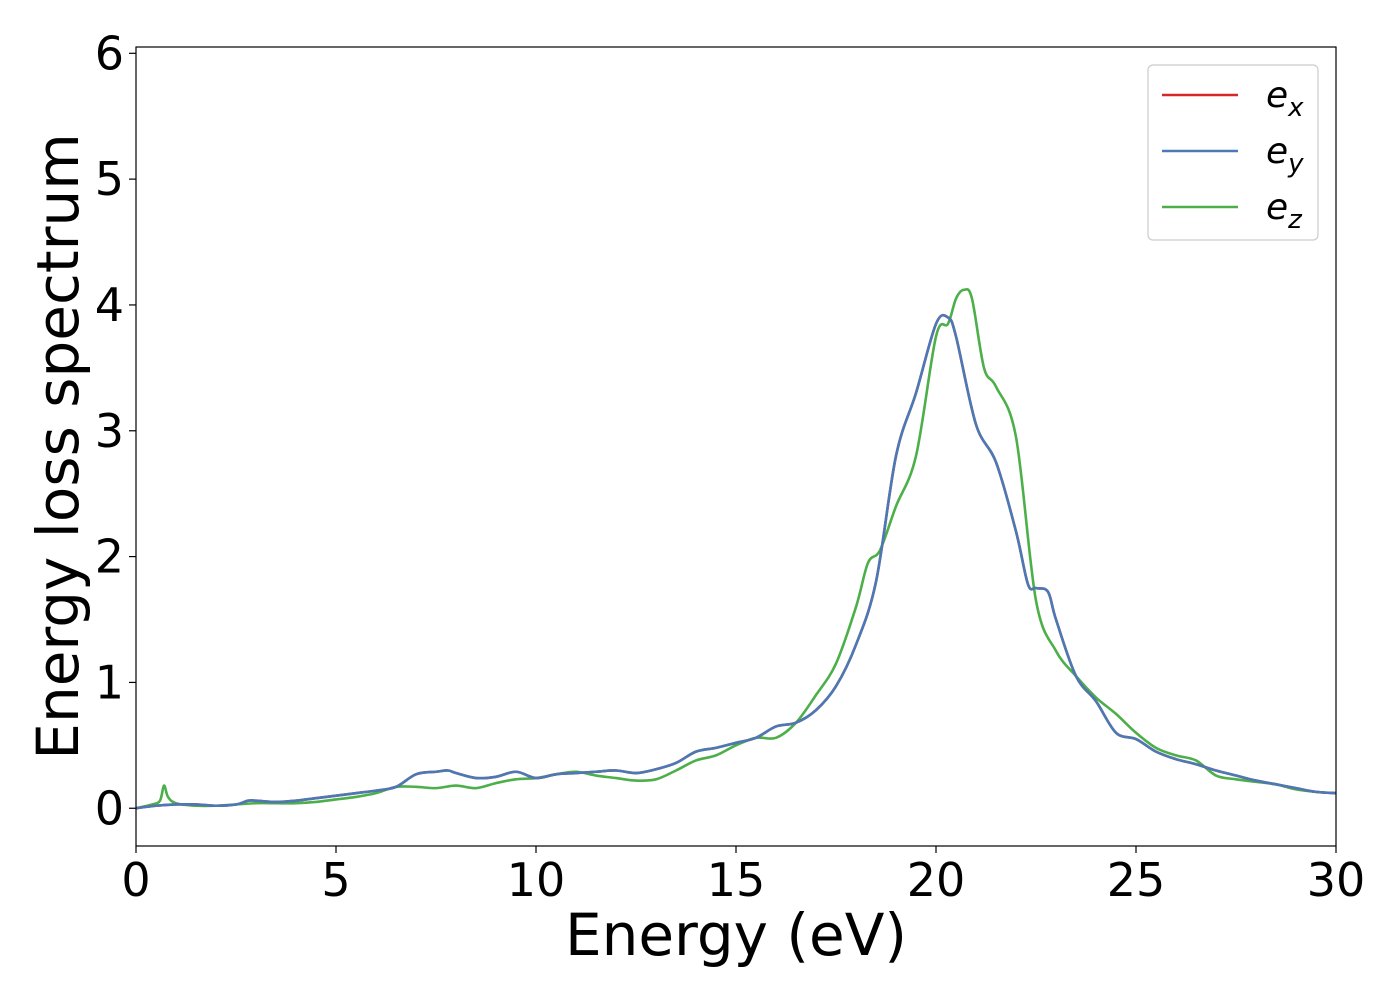 The height and width of the screenshot is (1000, 1400). Describe the element at coordinates (109, 305) in the screenshot. I see `y-tick-label: 4` at that location.